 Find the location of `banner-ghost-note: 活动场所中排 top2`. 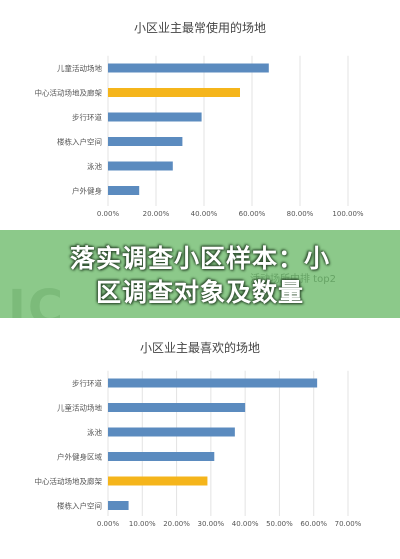

banner-ghost-note: 活动场所中排 top2 is located at coordinates (293, 279).